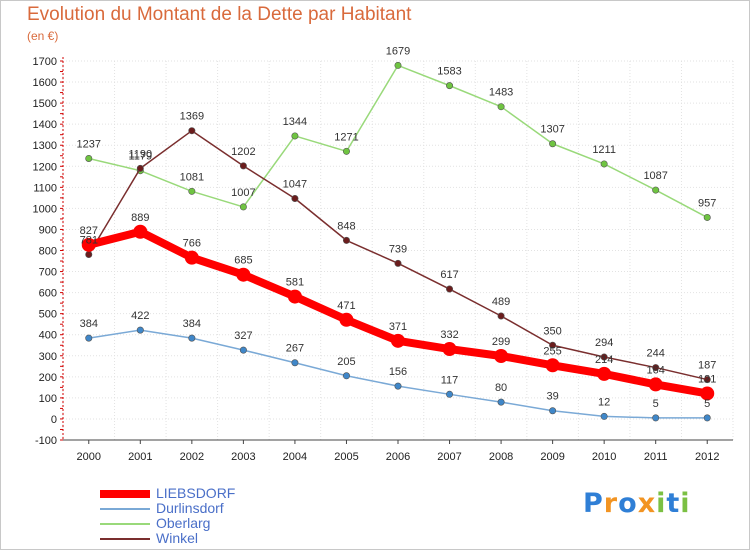  Describe the element at coordinates (398, 51) in the screenshot. I see `data-label: 1679` at that location.